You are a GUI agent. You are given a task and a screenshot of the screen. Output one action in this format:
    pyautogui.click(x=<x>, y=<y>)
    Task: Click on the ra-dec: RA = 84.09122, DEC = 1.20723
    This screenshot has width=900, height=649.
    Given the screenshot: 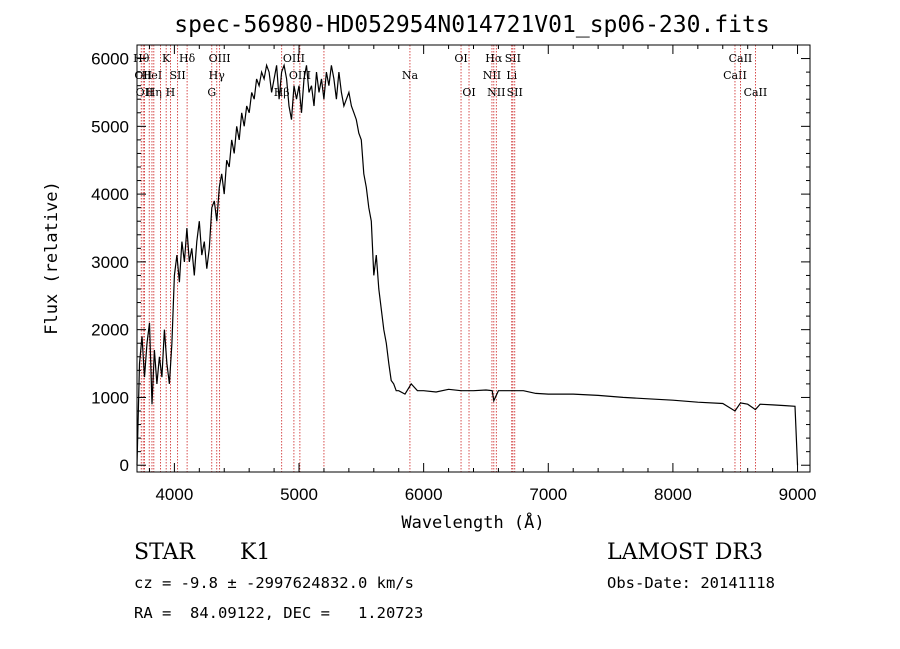 What is the action you would take?
    pyautogui.click(x=279, y=613)
    